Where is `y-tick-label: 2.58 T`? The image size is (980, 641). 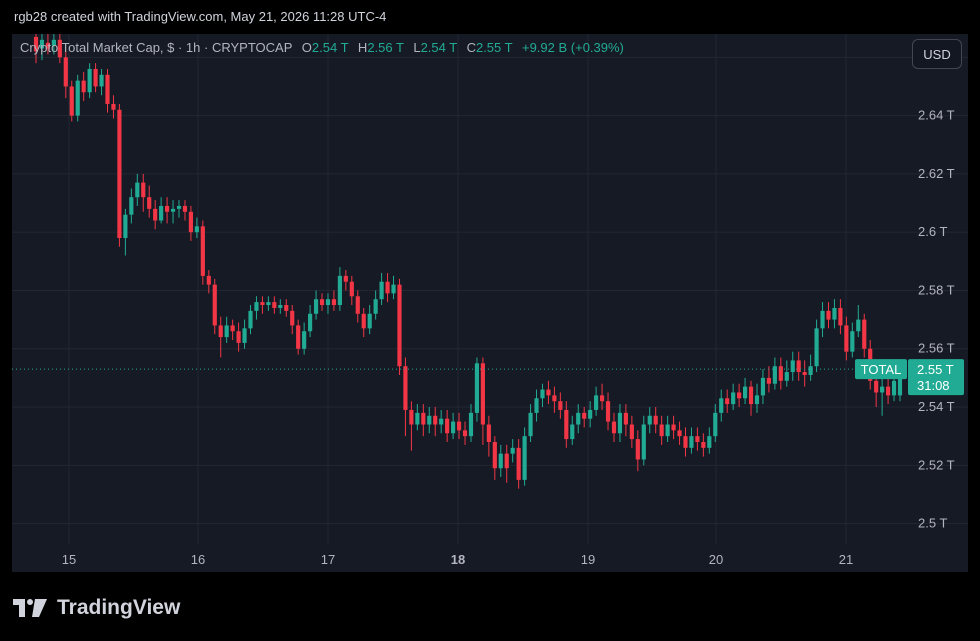
y-tick-label: 2.58 T is located at coordinates (936, 289).